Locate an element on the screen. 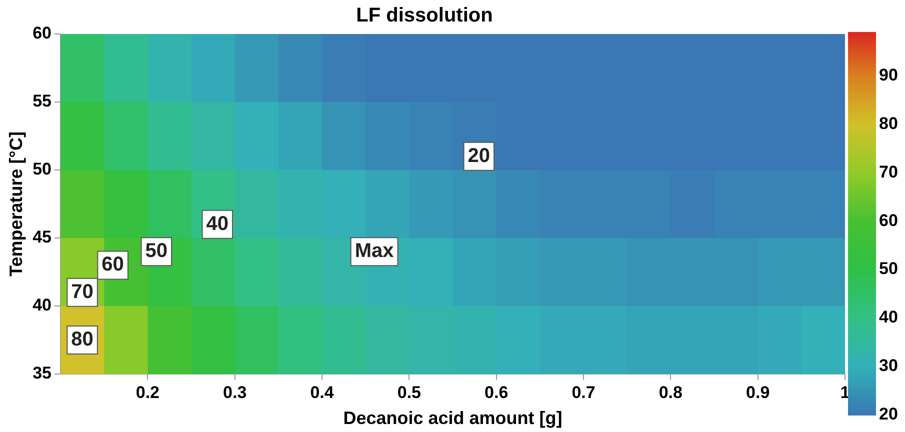  y-tick-label: 50 is located at coordinates (42, 169).